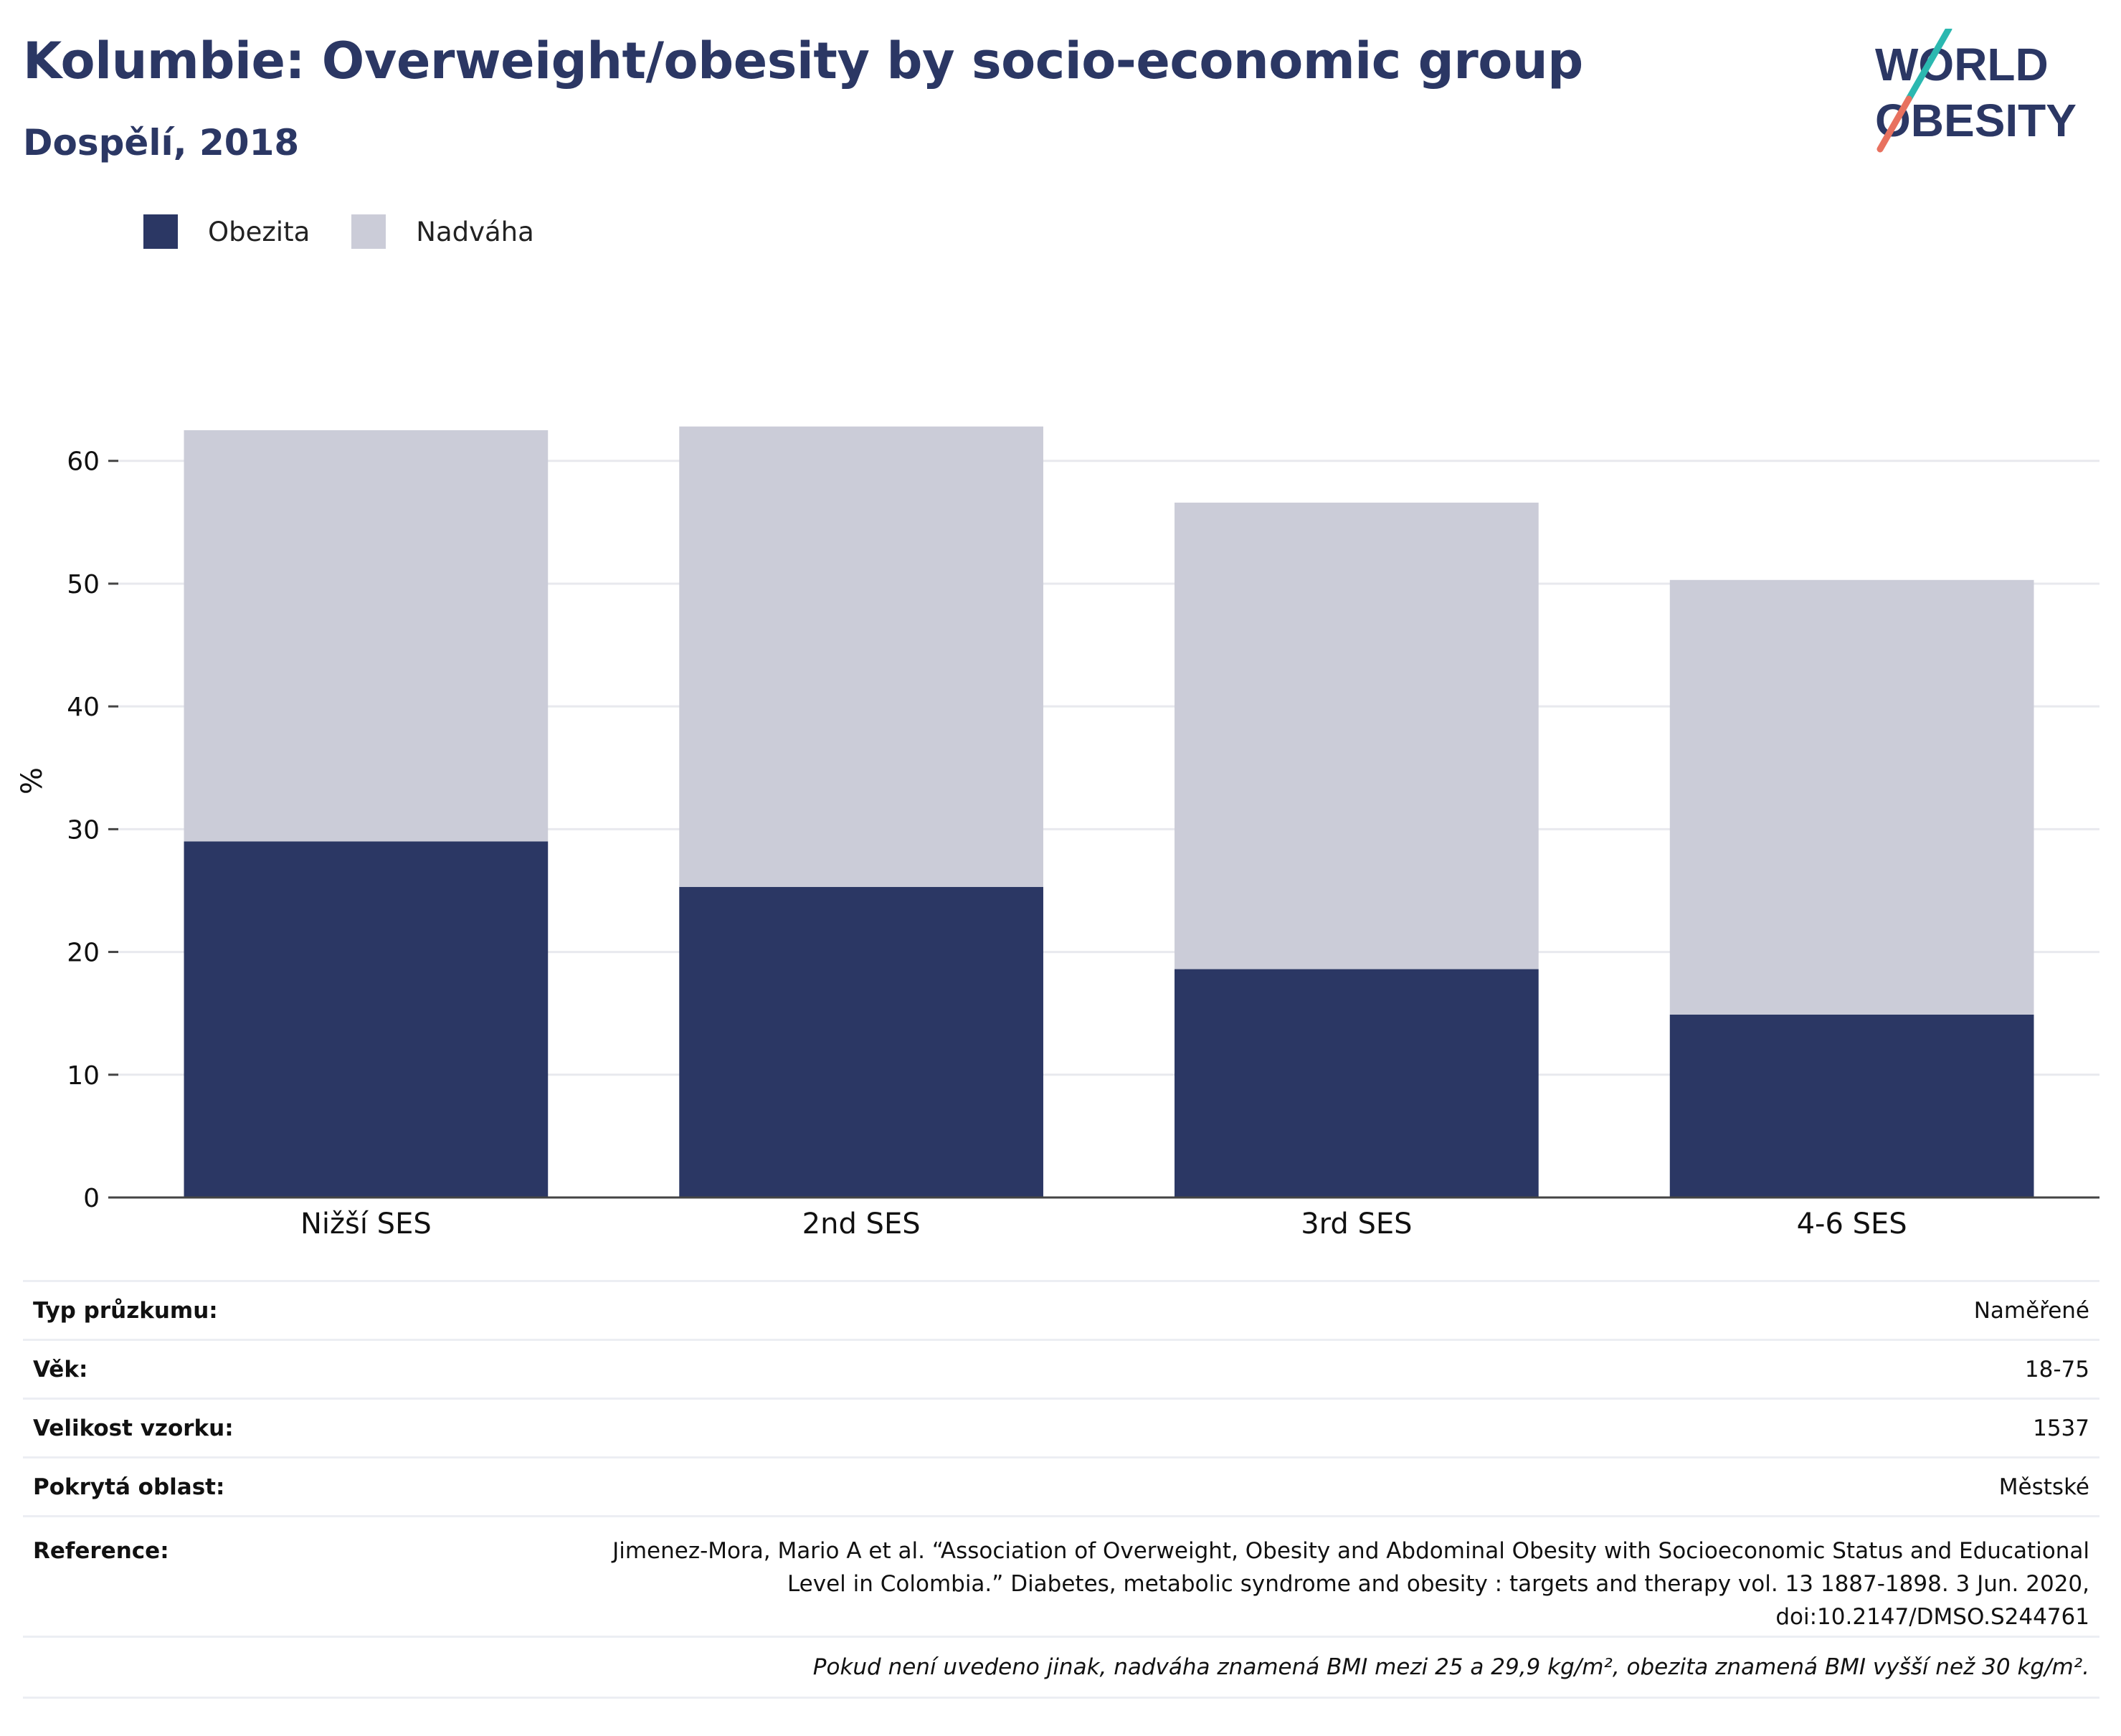 This screenshot has height=1736, width=2121. What do you see at coordinates (259, 231) in the screenshot?
I see `legend-label-obezita: Obezita` at bounding box center [259, 231].